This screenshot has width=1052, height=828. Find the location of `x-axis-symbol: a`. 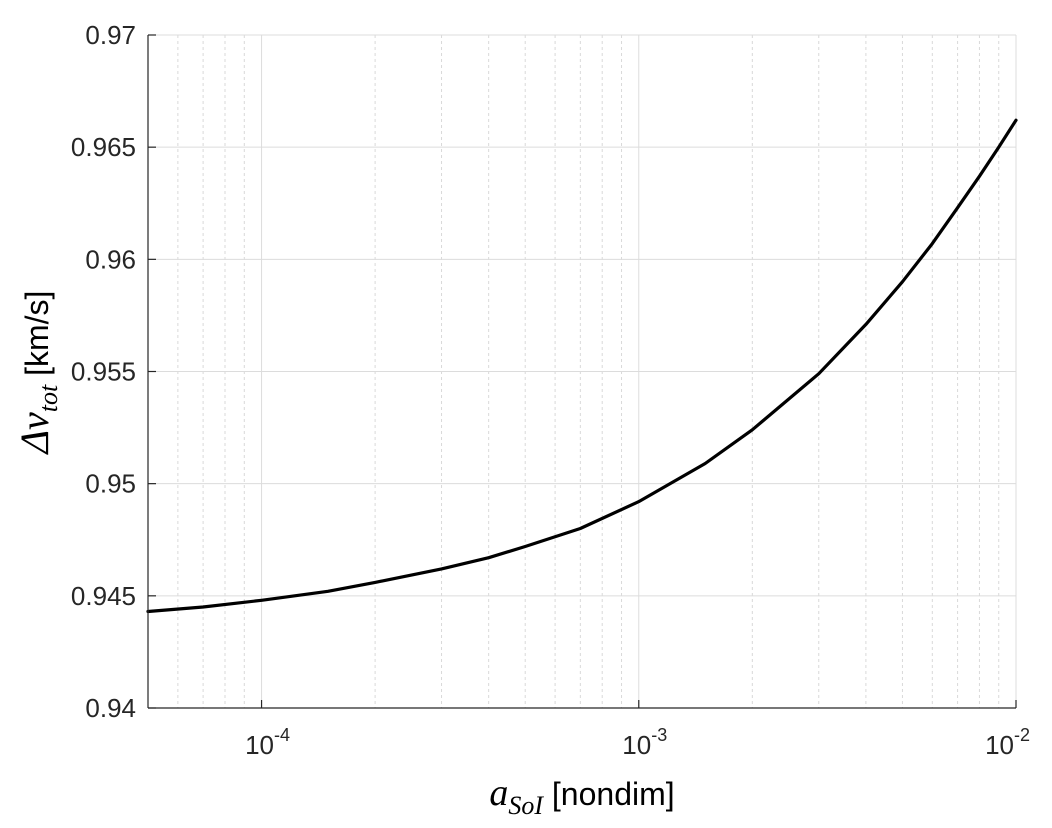

x-axis-symbol: a is located at coordinates (498, 793).